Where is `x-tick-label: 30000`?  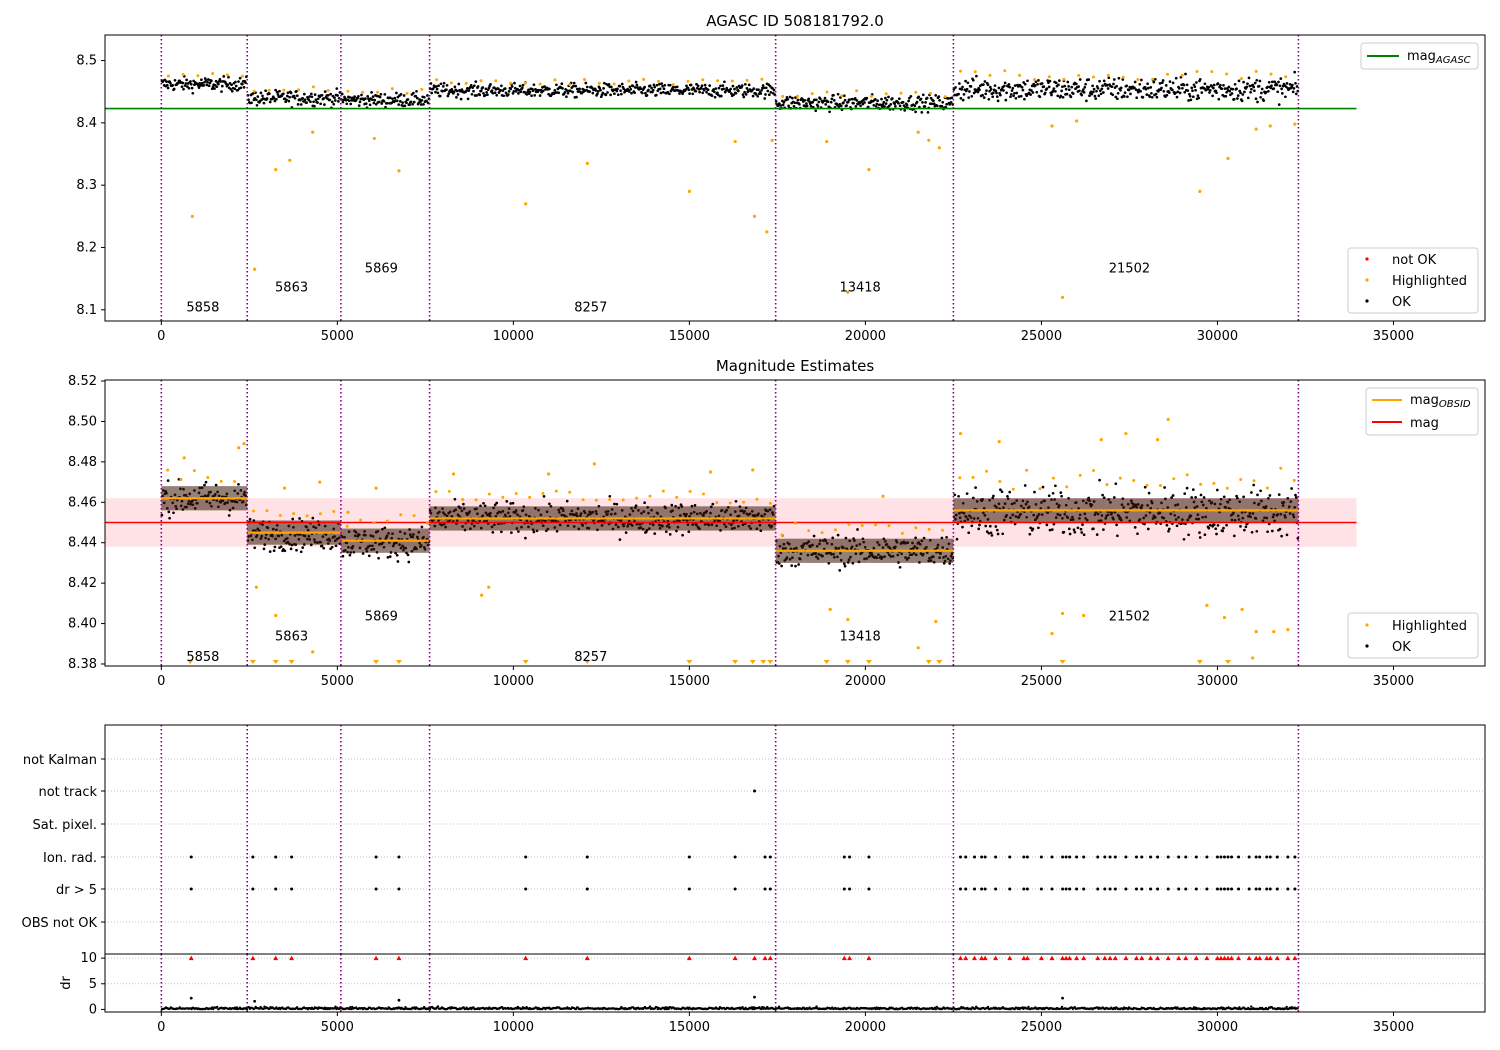 x-tick-label: 30000 is located at coordinates (1217, 681).